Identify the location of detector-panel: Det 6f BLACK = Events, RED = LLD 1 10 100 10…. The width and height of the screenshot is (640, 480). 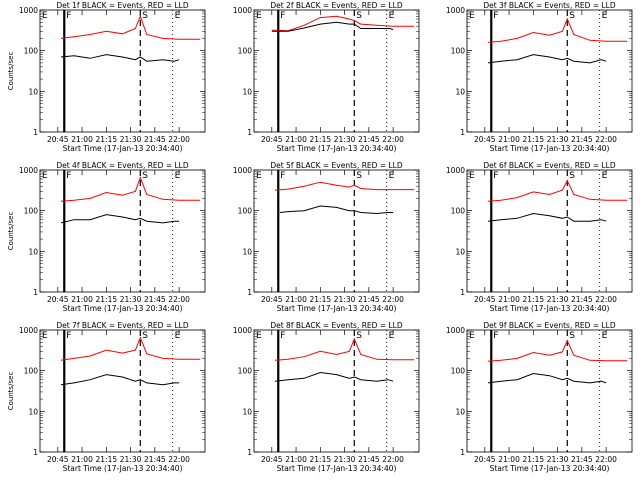
(539, 237).